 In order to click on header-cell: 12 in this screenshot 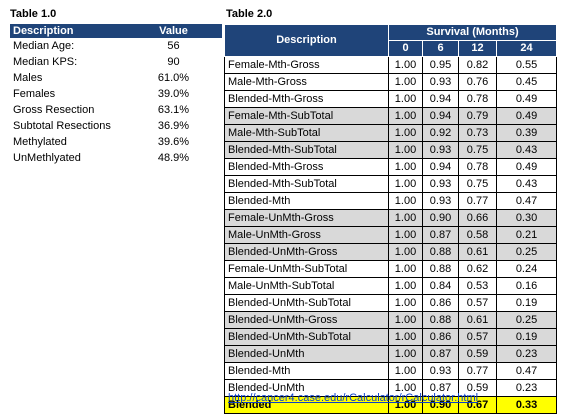, I will do `click(477, 48)`.